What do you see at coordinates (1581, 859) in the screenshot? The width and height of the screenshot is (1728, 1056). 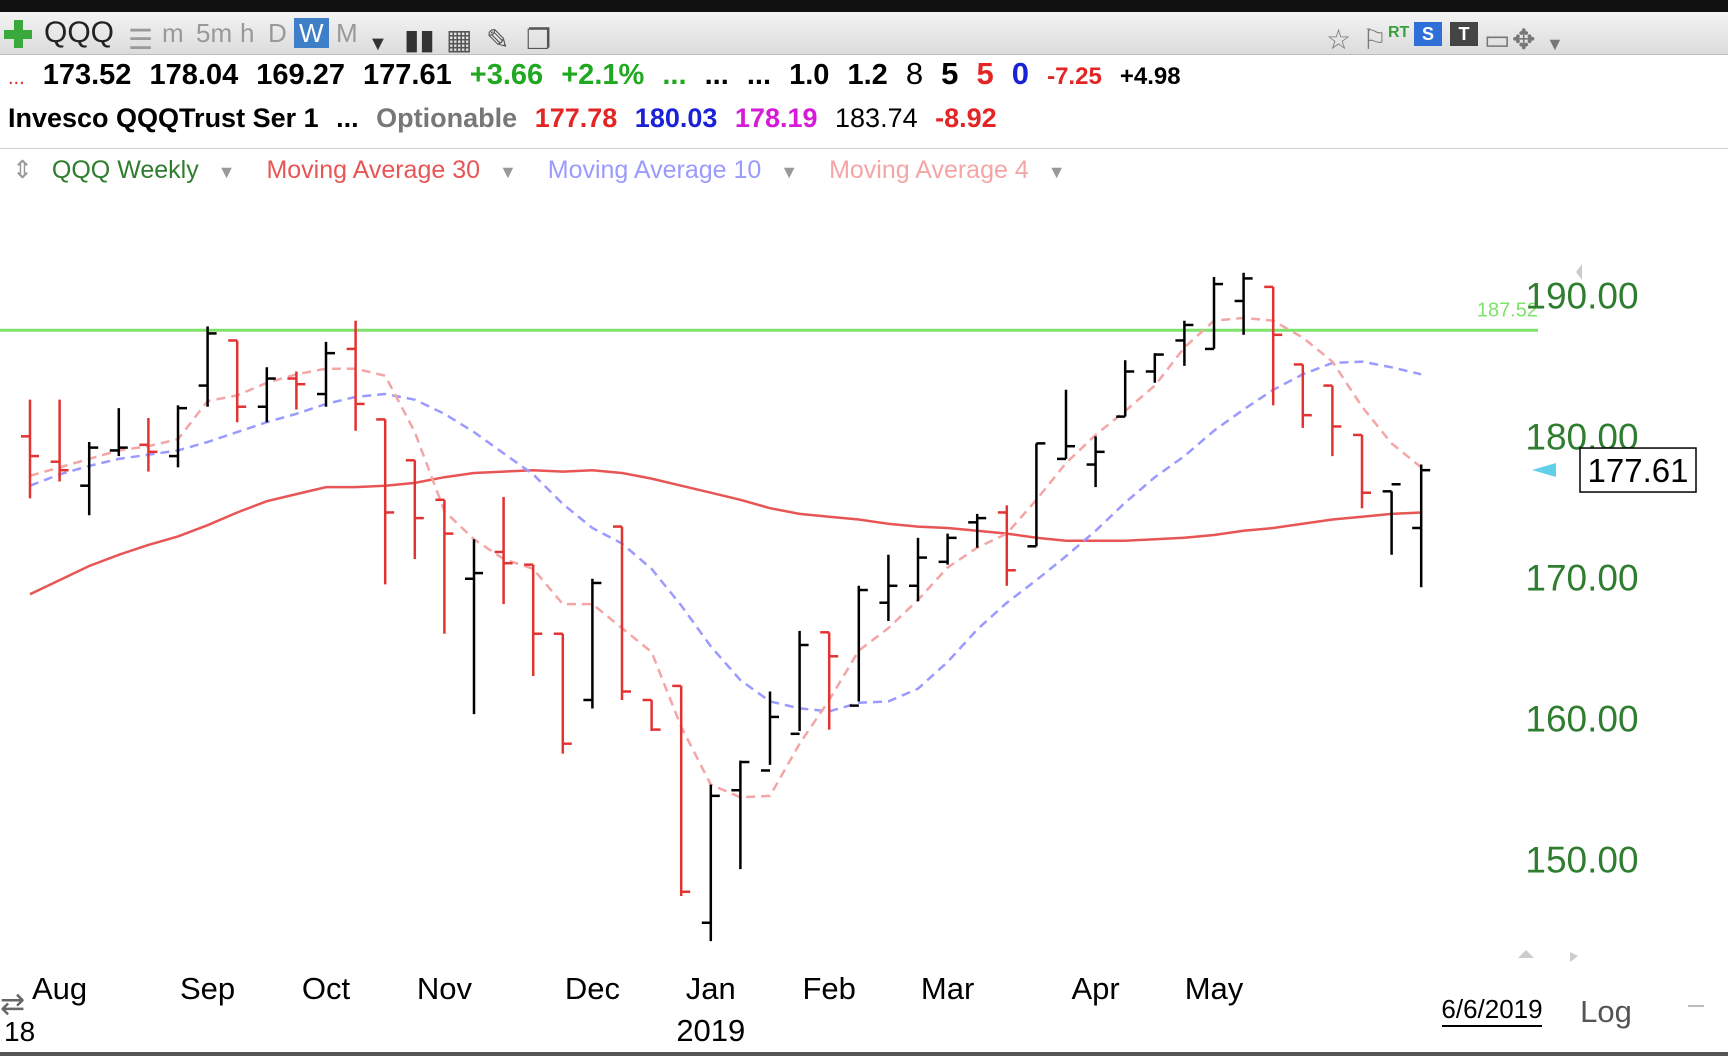 I see `y-tick-label: 150.00` at bounding box center [1581, 859].